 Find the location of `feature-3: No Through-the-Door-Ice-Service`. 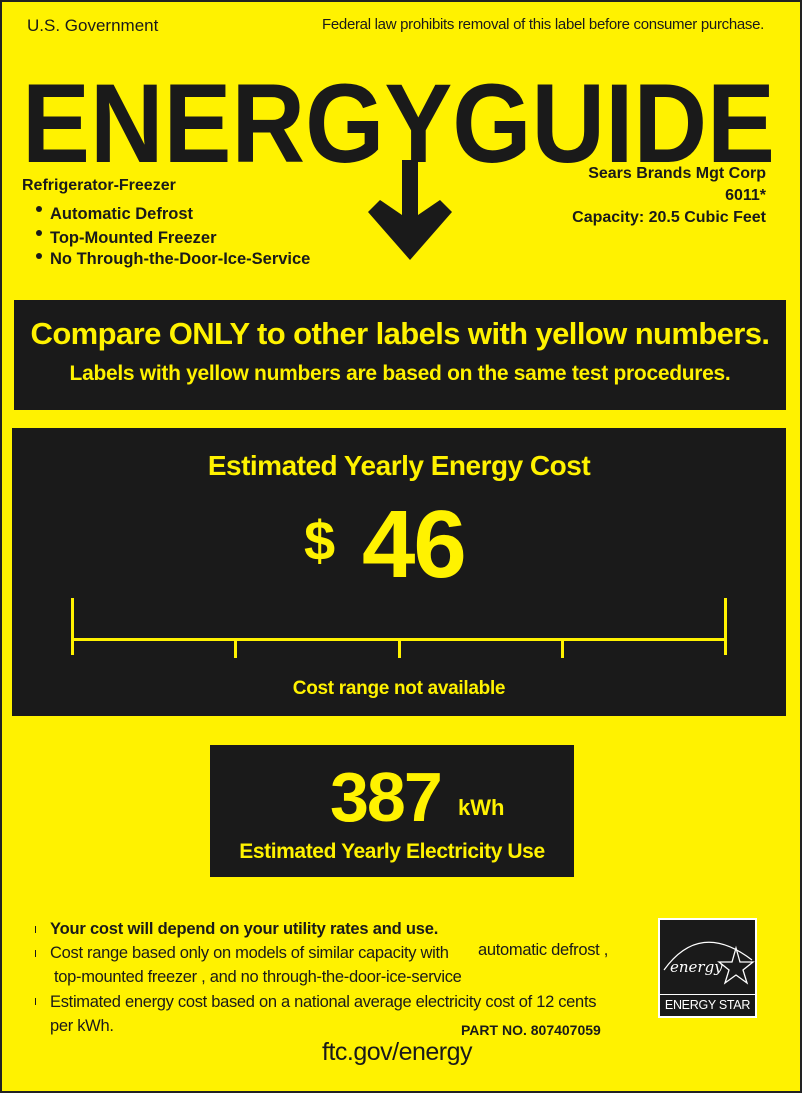

feature-3: No Through-the-Door-Ice-Service is located at coordinates (180, 259).